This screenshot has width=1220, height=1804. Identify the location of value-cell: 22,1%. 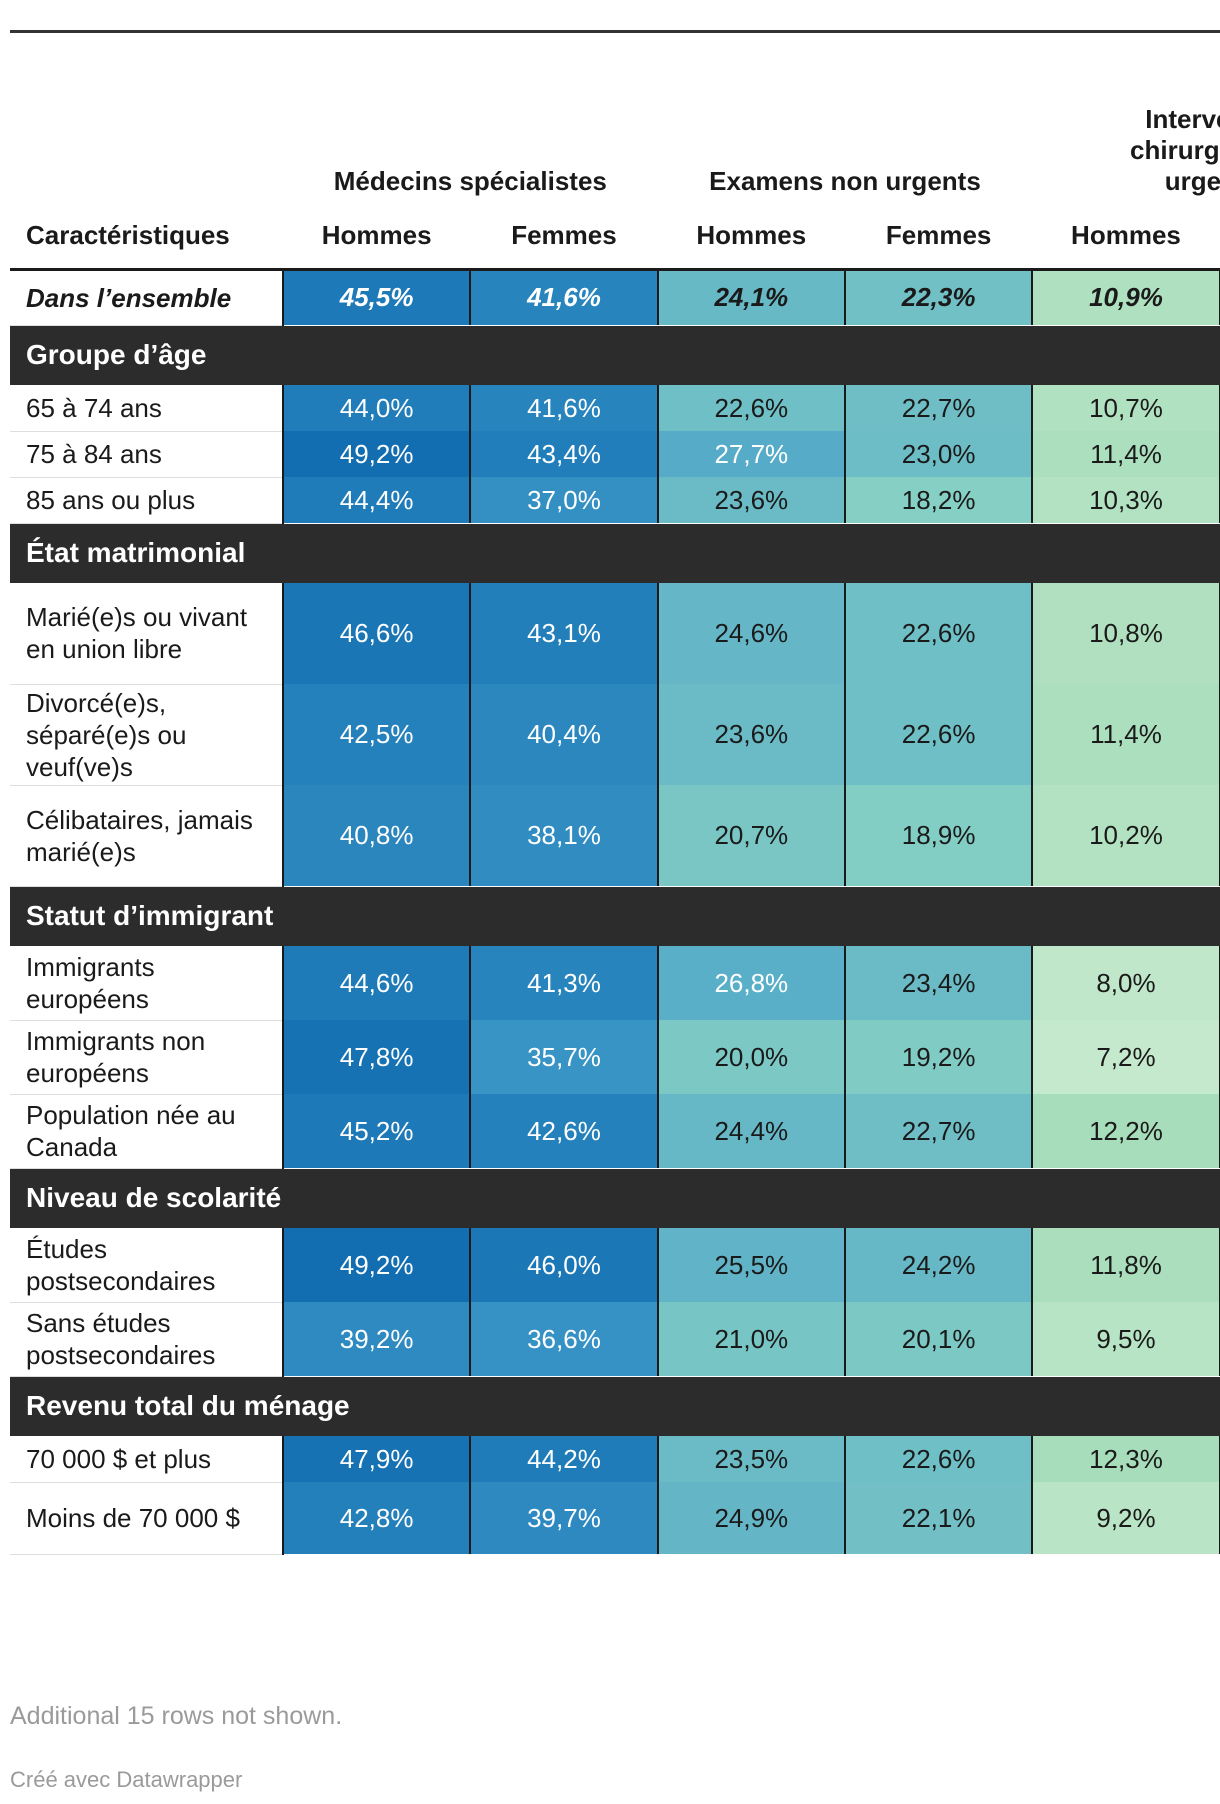
(938, 1518).